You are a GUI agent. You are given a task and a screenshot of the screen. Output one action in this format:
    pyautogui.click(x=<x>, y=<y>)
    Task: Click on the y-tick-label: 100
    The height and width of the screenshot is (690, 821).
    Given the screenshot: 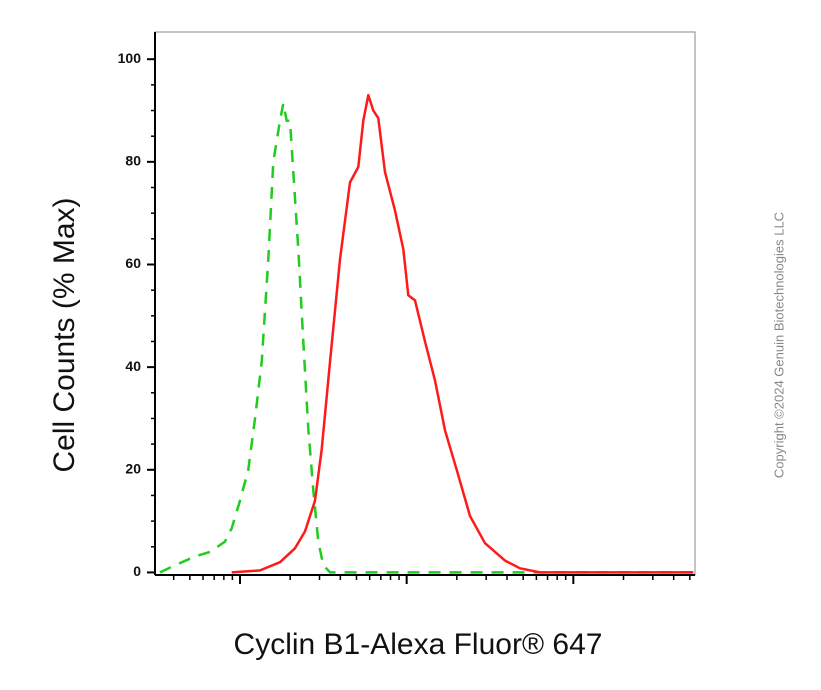 What is the action you would take?
    pyautogui.click(x=130, y=58)
    